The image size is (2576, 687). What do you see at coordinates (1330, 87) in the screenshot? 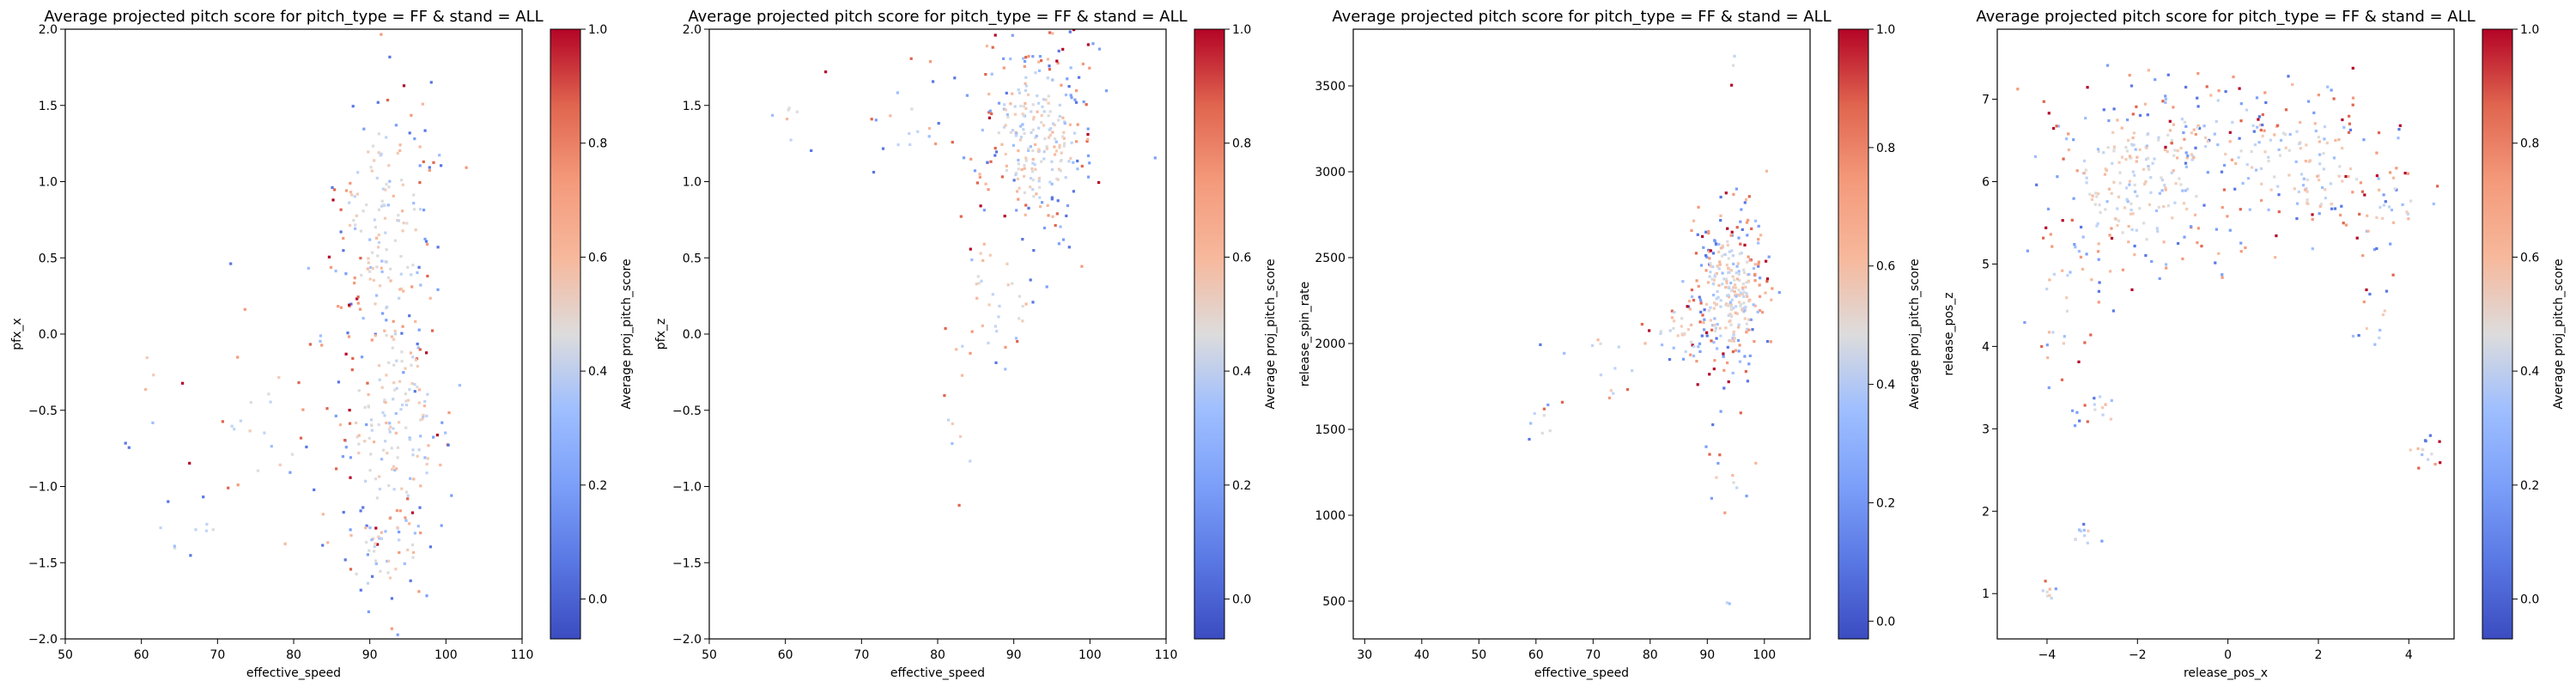
I see `y-tick-label: 3500` at bounding box center [1330, 87].